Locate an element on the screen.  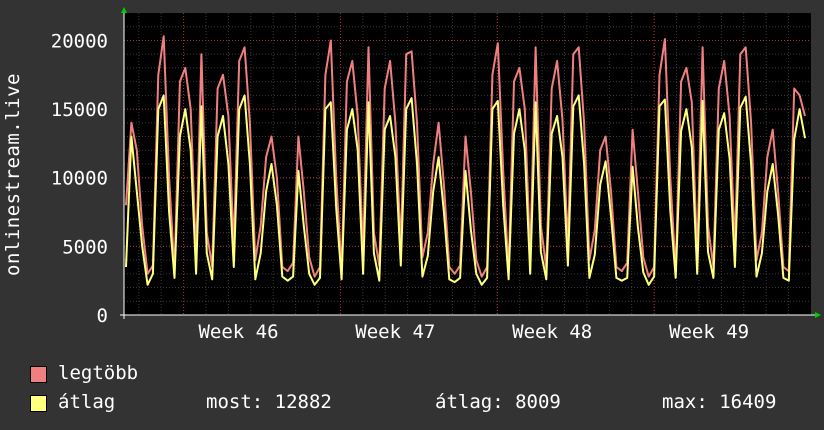
stat-now: most: 12882 is located at coordinates (269, 402).